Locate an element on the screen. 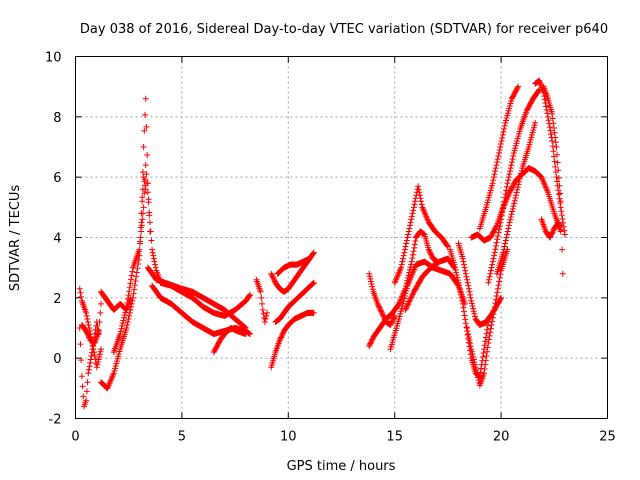 The image size is (640, 480). y-tick-label: -2 is located at coordinates (55, 420).